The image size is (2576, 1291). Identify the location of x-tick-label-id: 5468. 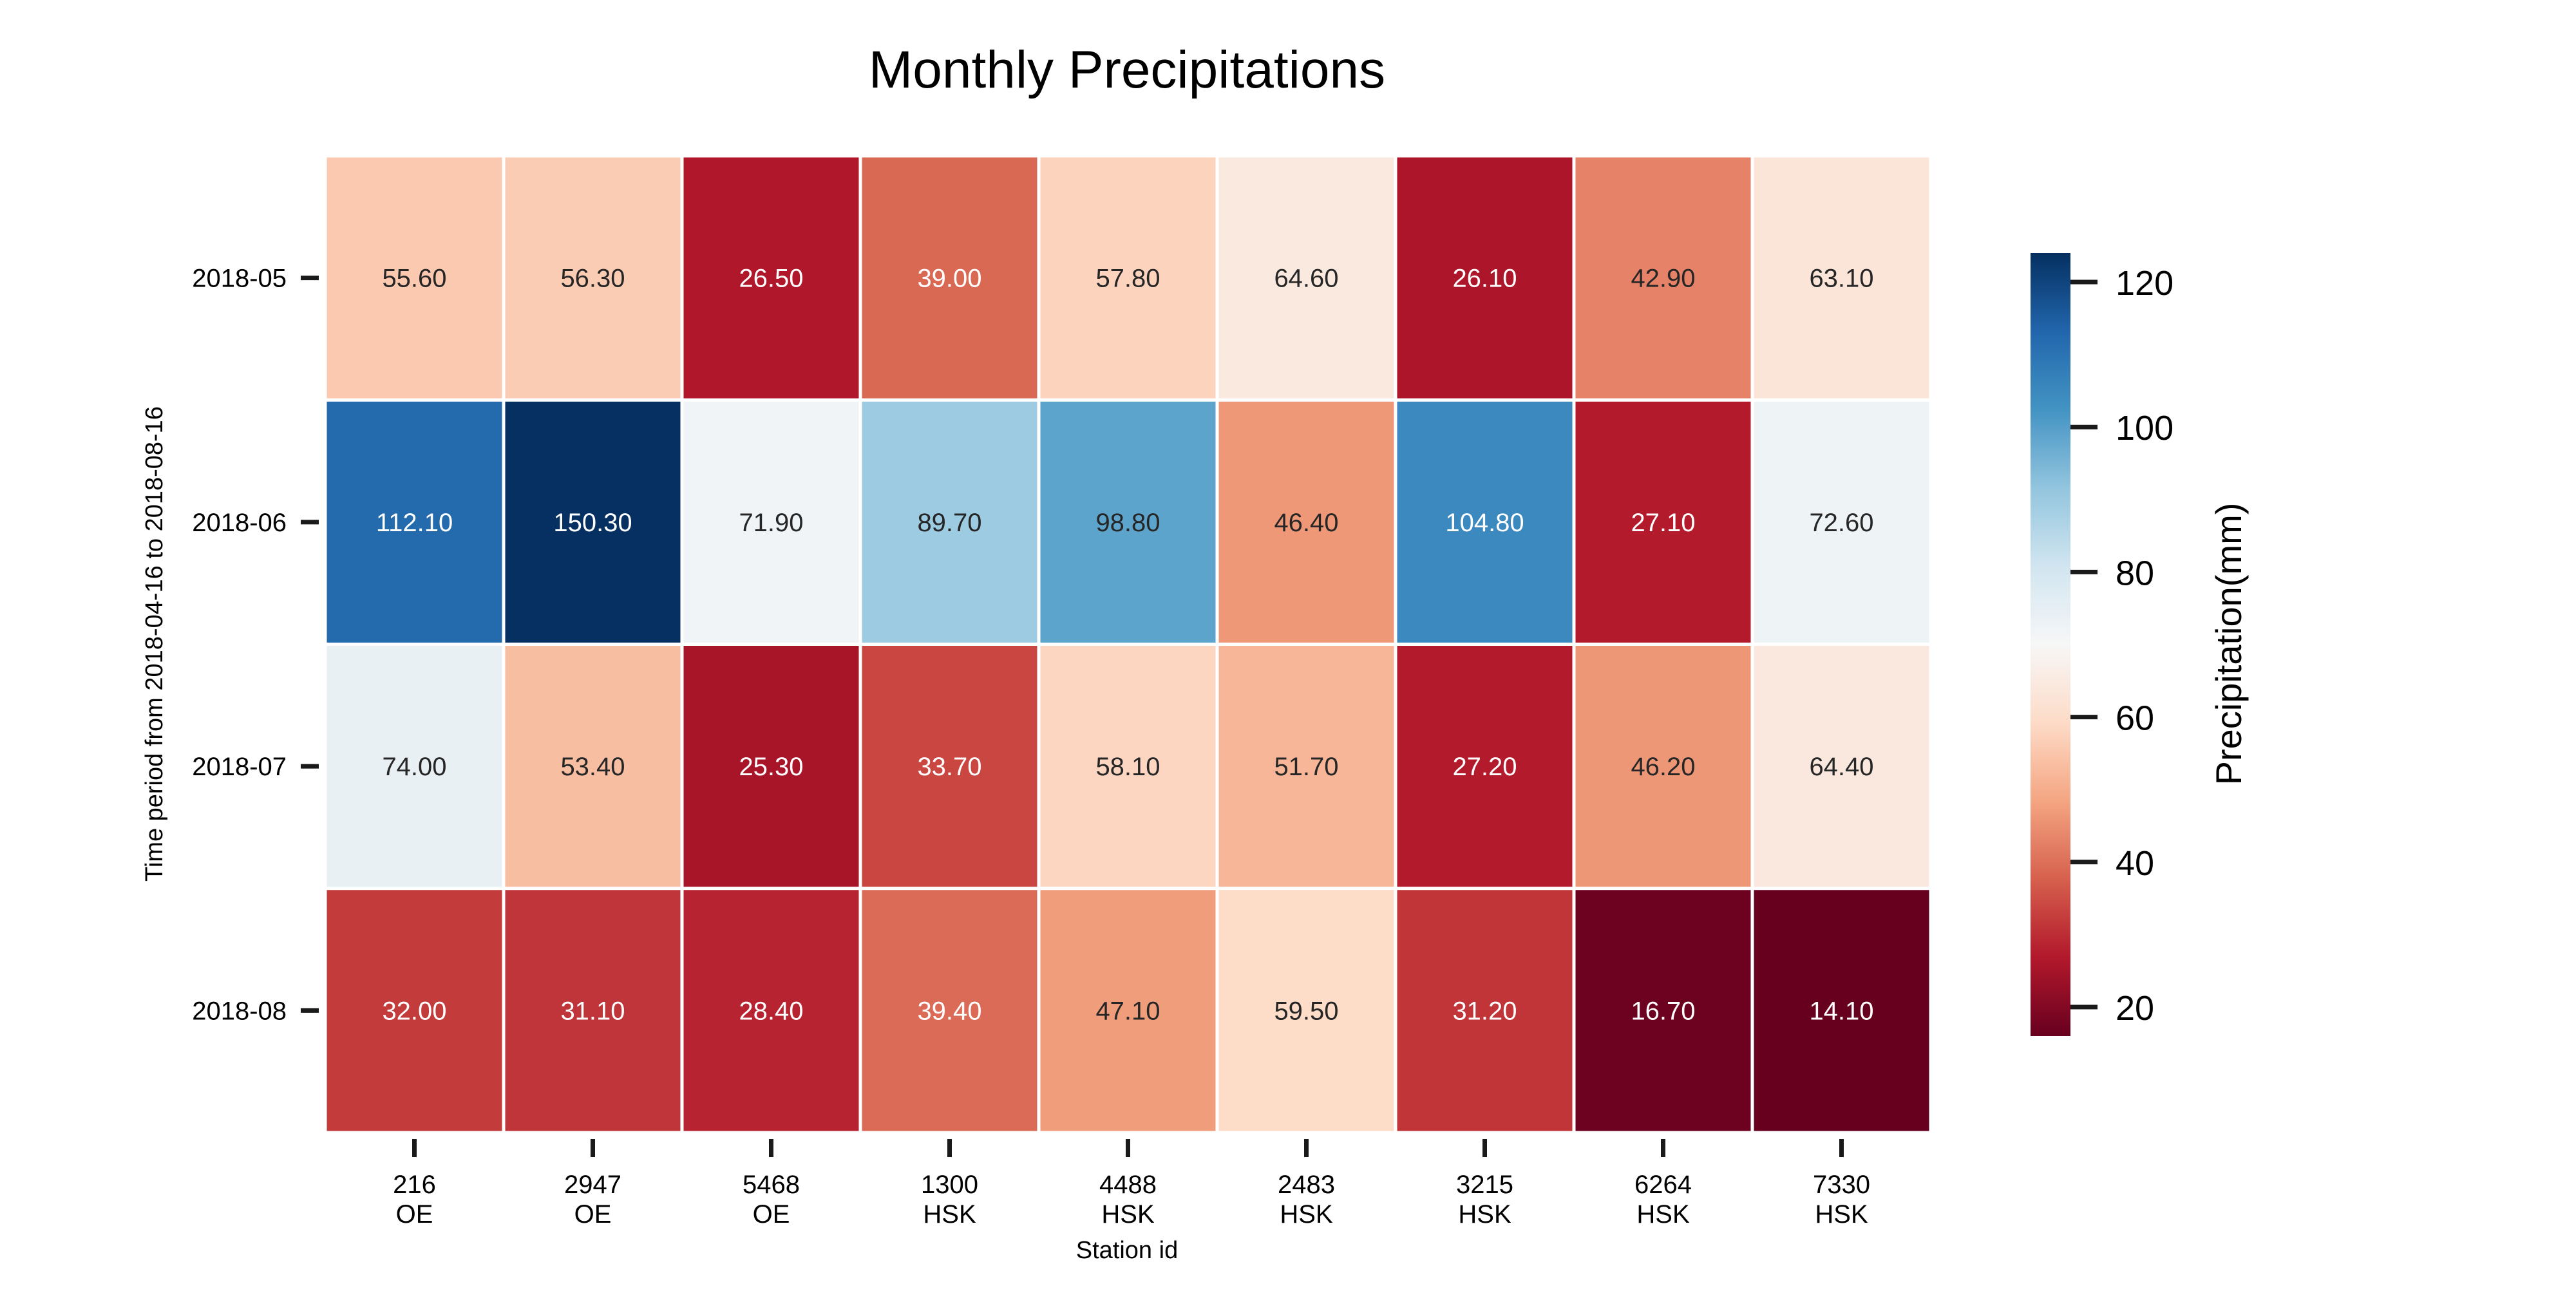
(772, 1185).